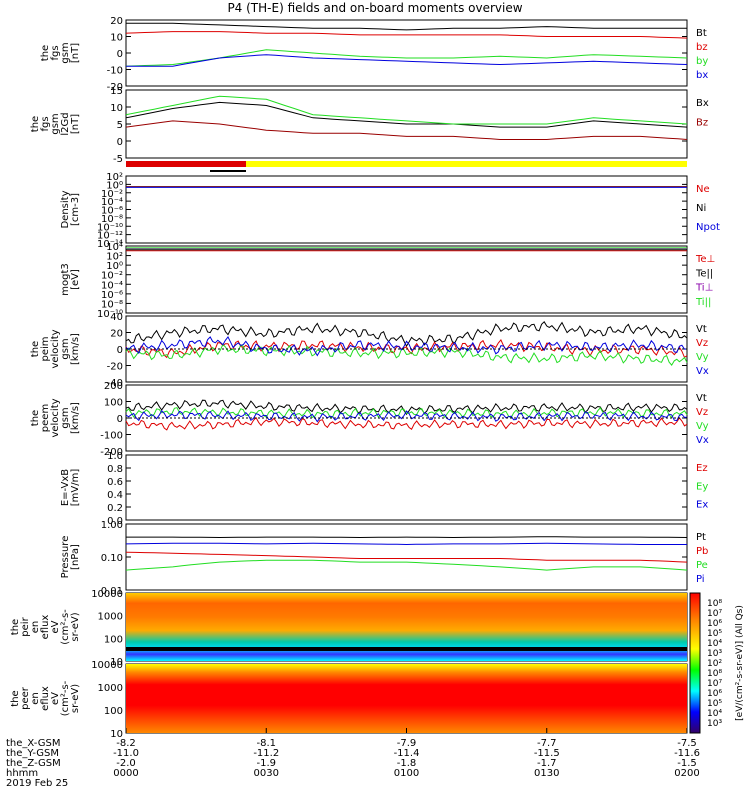 This screenshot has width=750, height=800. Describe the element at coordinates (406, 334) in the screenshot. I see `series-peim_vel-Vt` at that location.